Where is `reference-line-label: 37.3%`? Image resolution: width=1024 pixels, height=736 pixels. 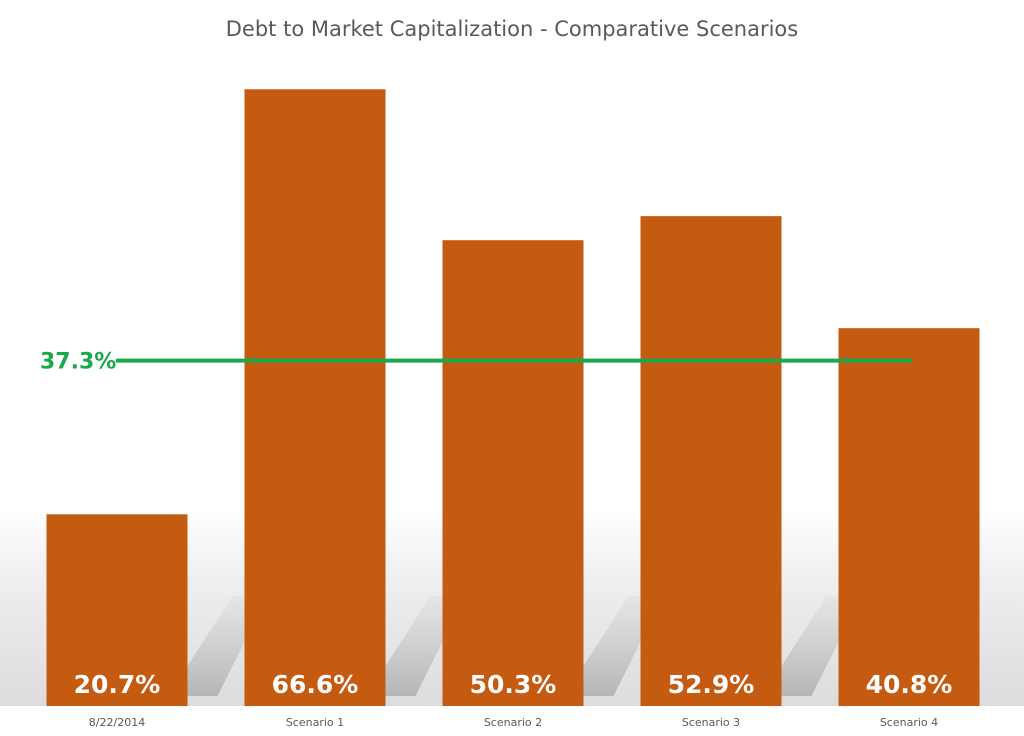
reference-line-label: 37.3% is located at coordinates (78, 362).